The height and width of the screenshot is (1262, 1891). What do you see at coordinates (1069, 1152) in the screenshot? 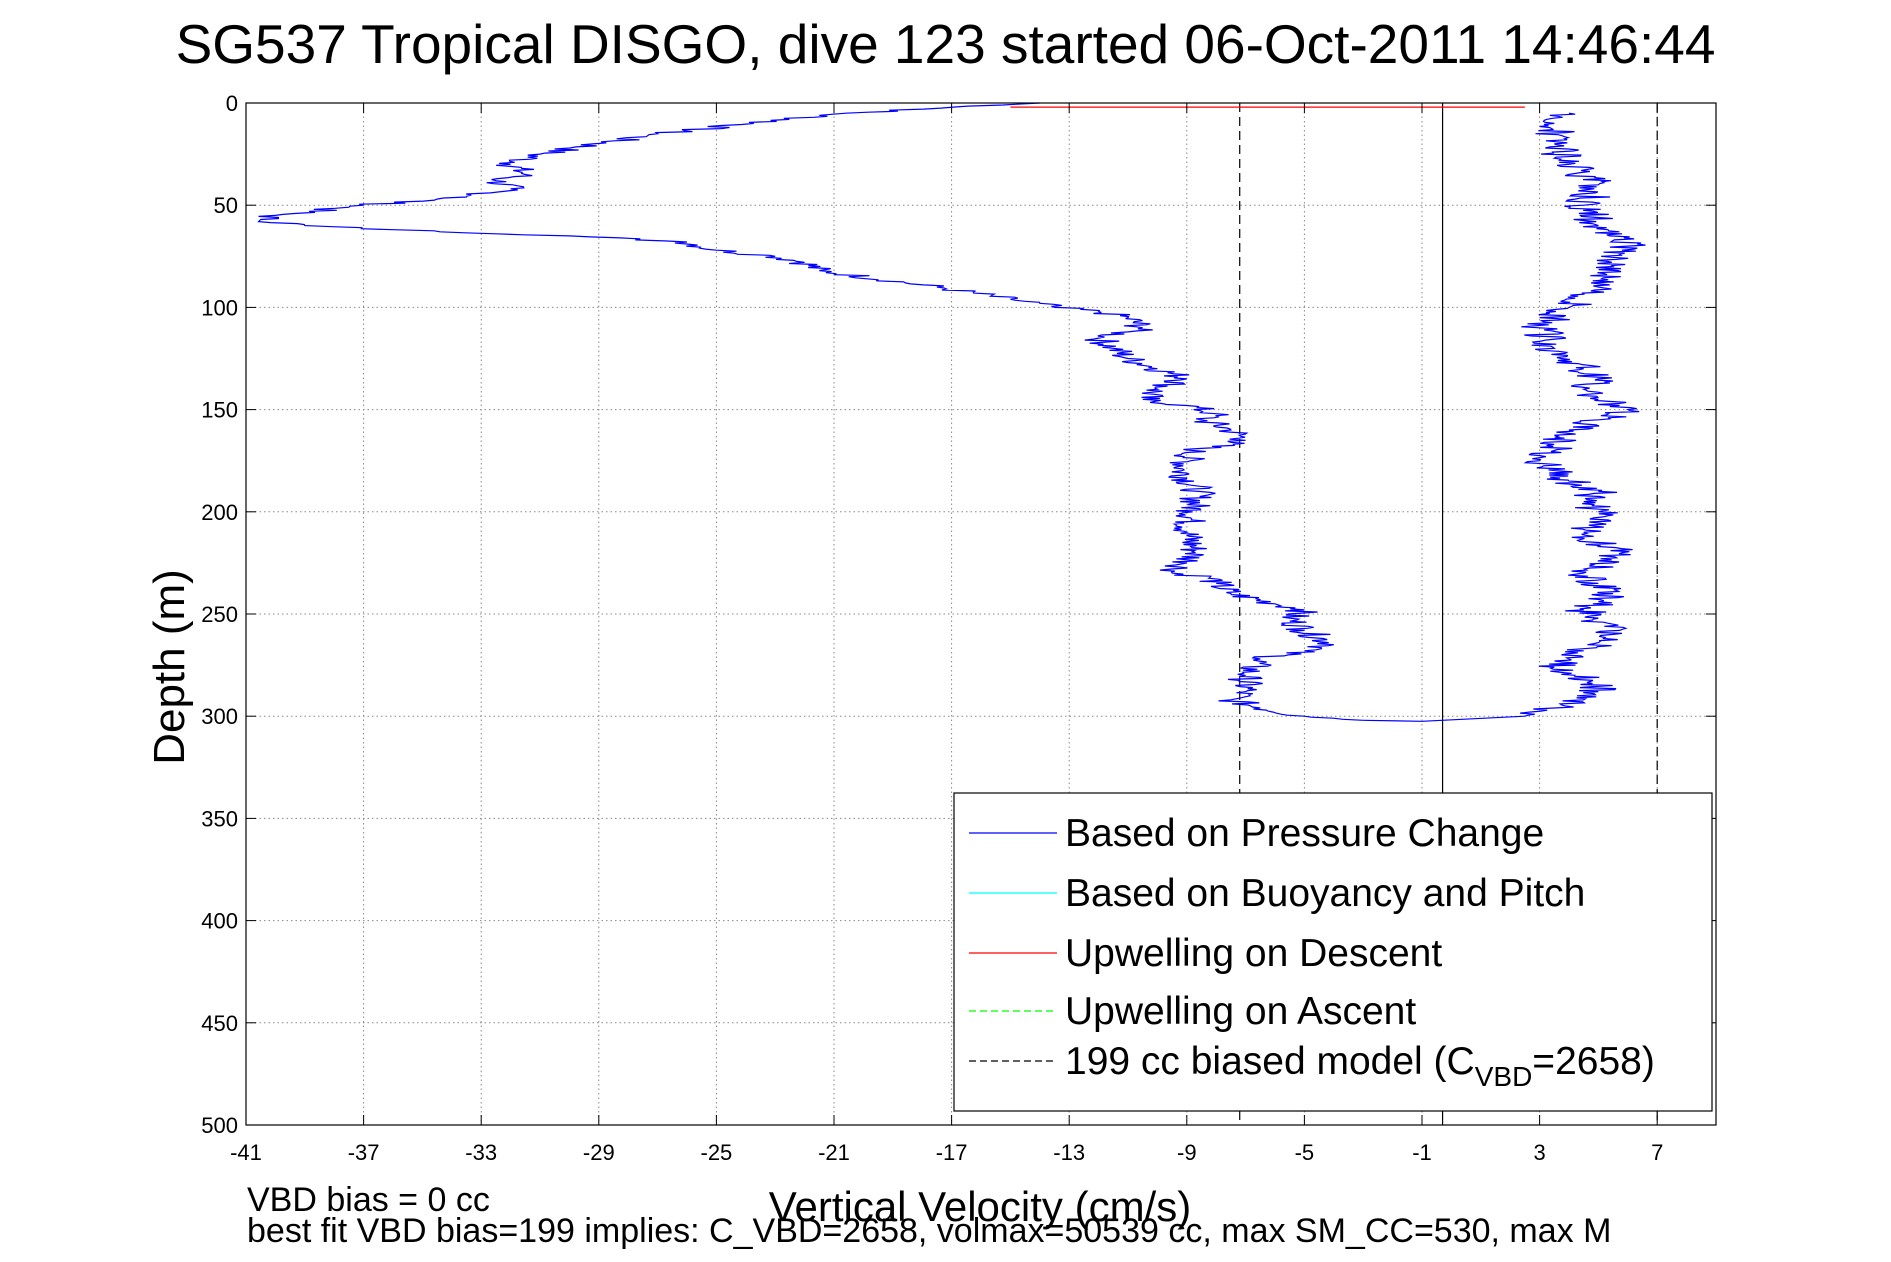
I see `x-tick-label: -13` at bounding box center [1069, 1152].